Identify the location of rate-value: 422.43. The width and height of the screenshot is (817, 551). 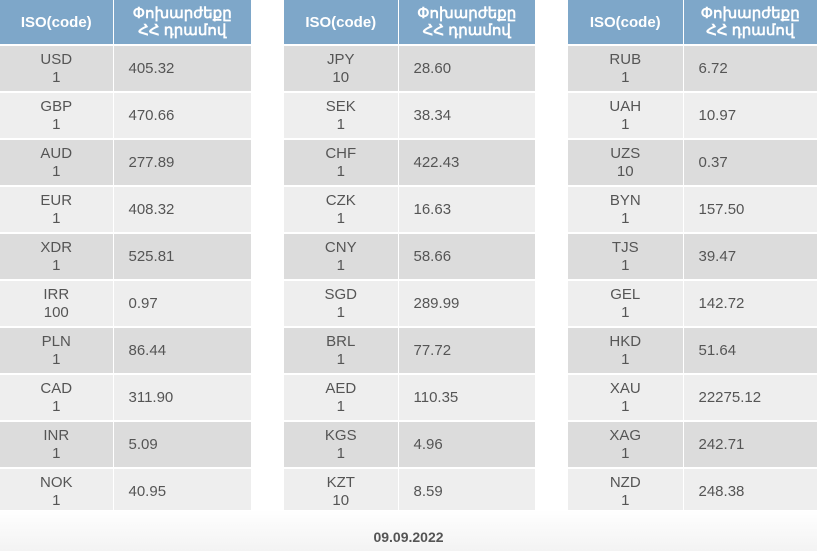
(466, 162).